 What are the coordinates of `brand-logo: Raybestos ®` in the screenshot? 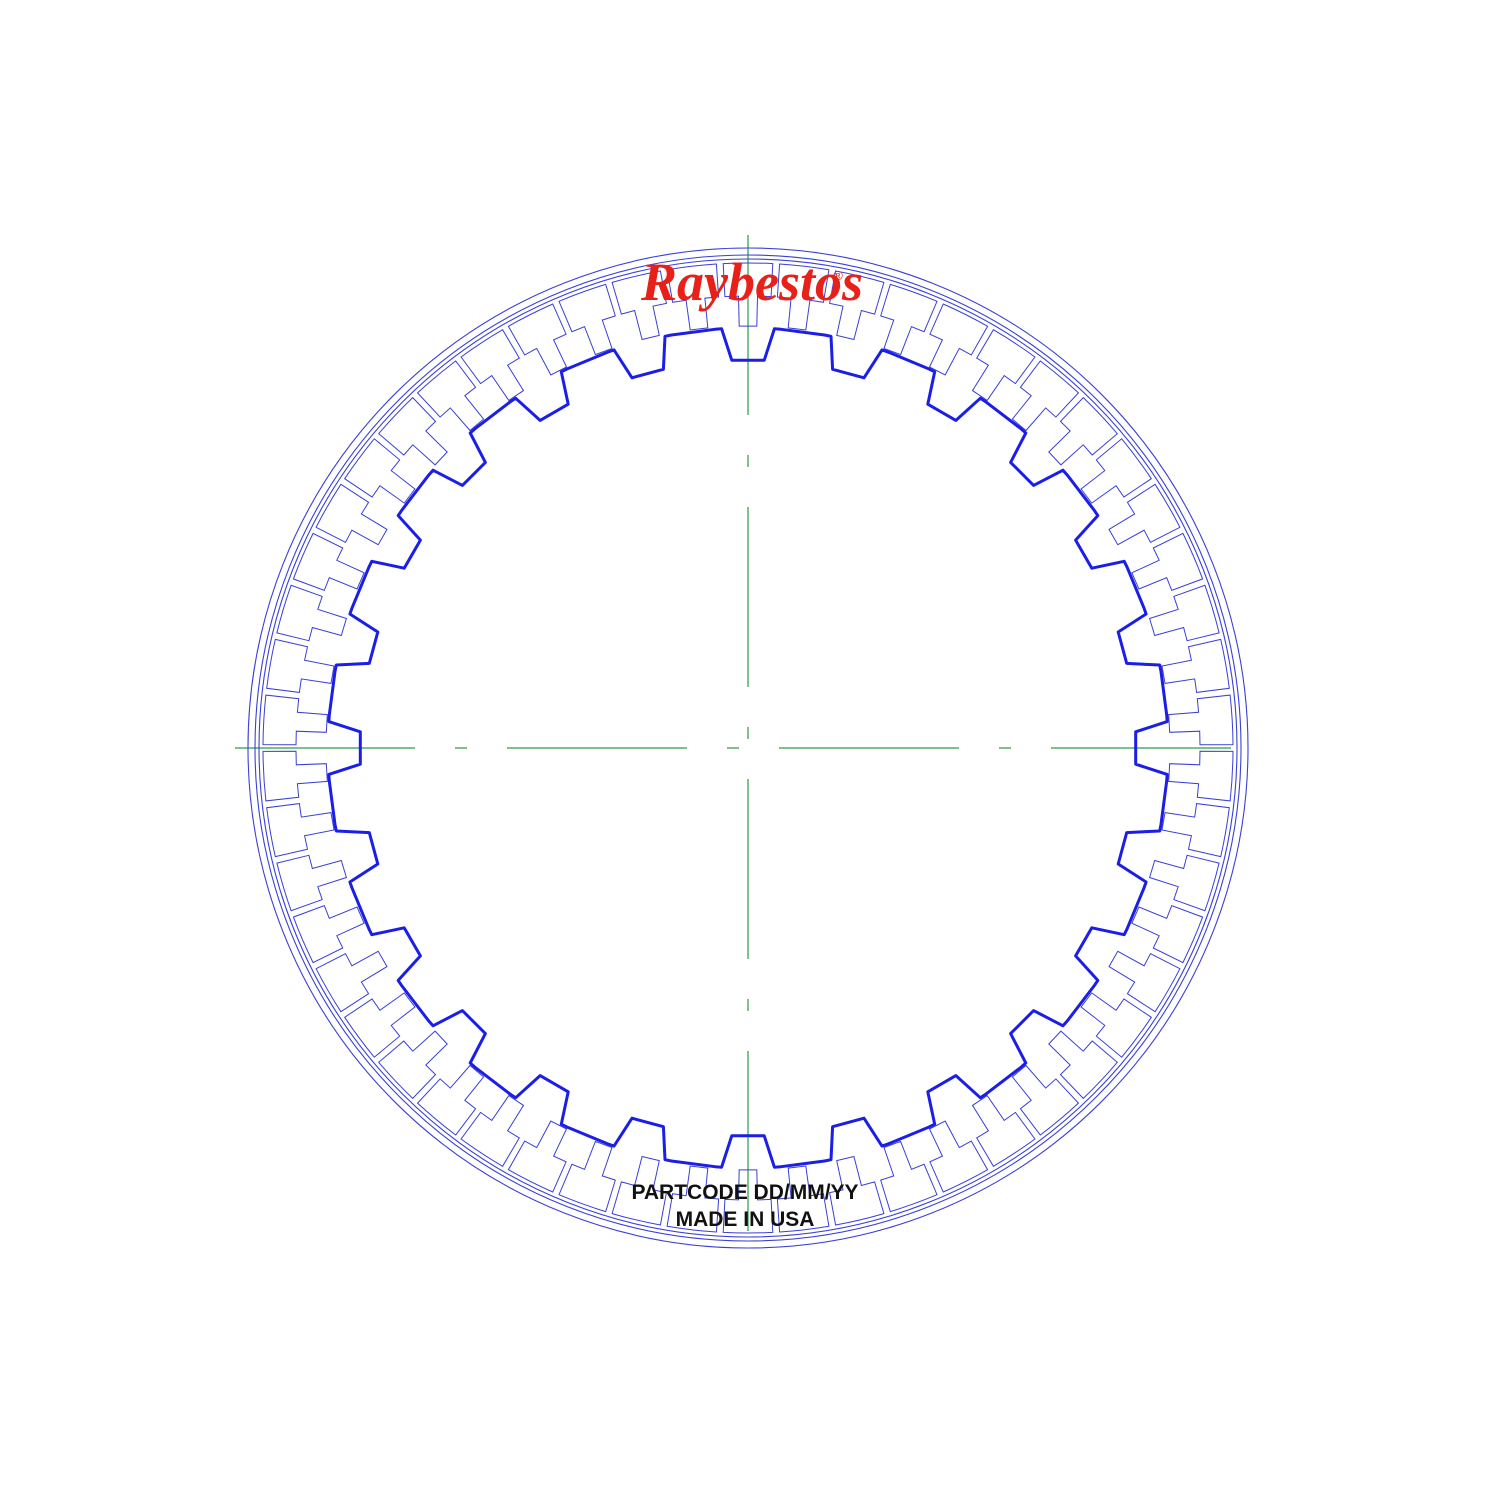 It's located at (751, 282).